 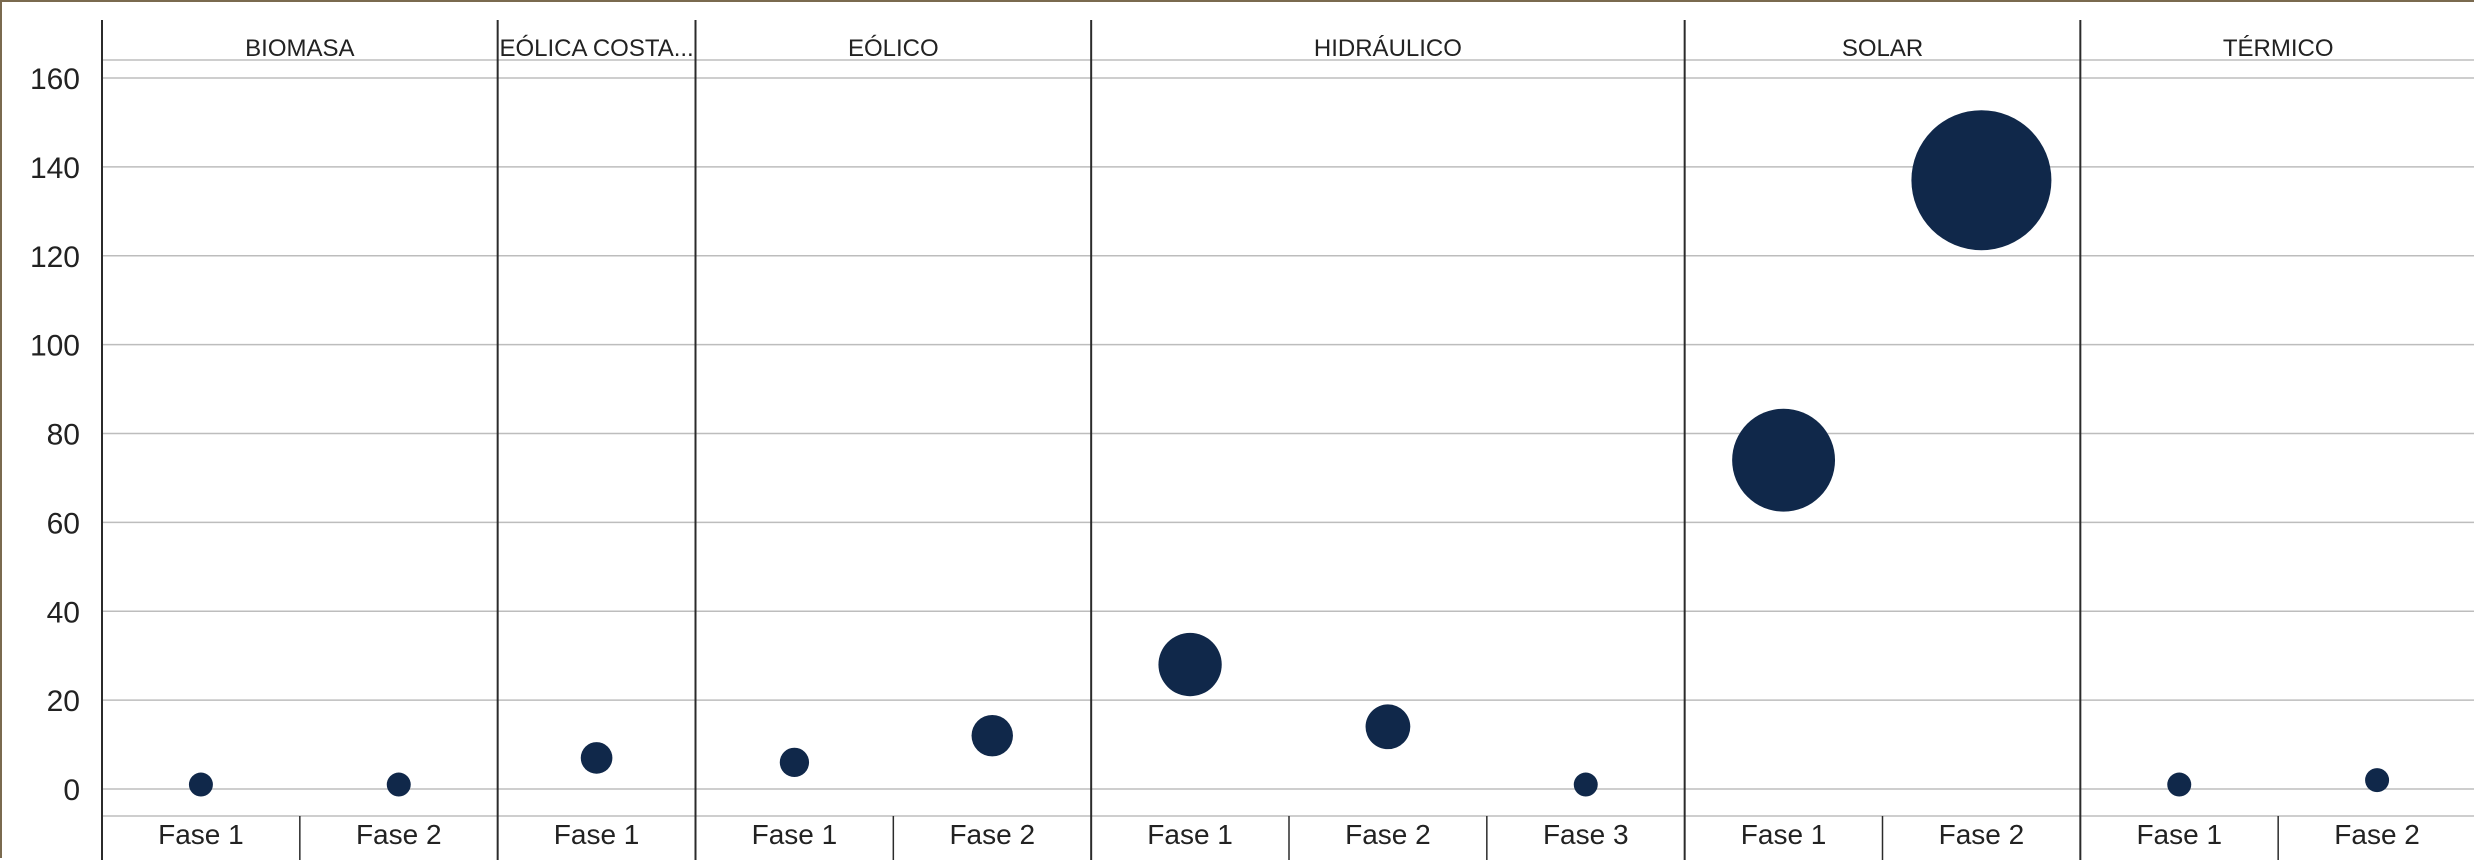 What do you see at coordinates (2278, 48) in the screenshot?
I see `group-header-label: TÉRMICO` at bounding box center [2278, 48].